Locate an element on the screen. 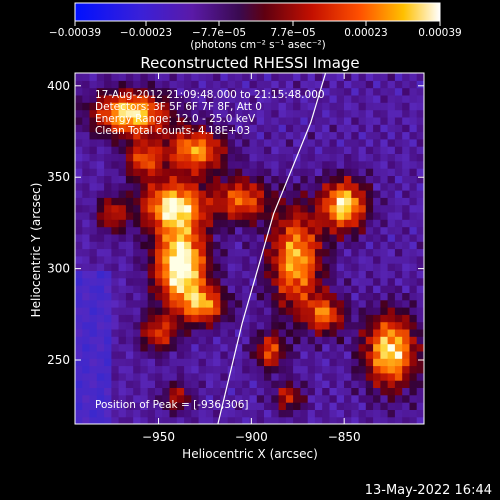 The width and height of the screenshot is (500, 500). y-tick-label: 400 is located at coordinates (58, 86).